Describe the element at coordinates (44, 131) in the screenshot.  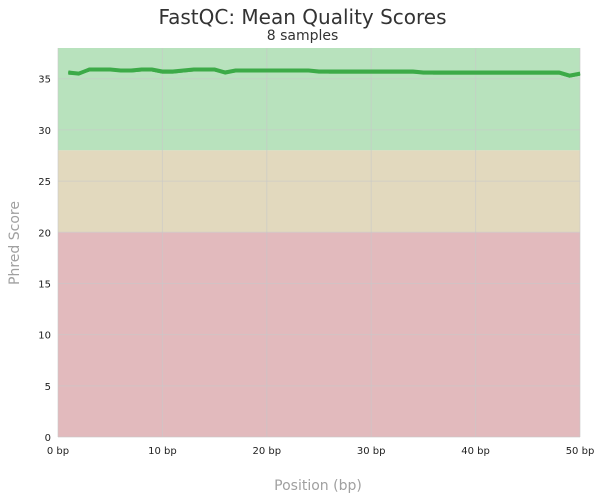
I see `y-tick-label: 30` at that location.